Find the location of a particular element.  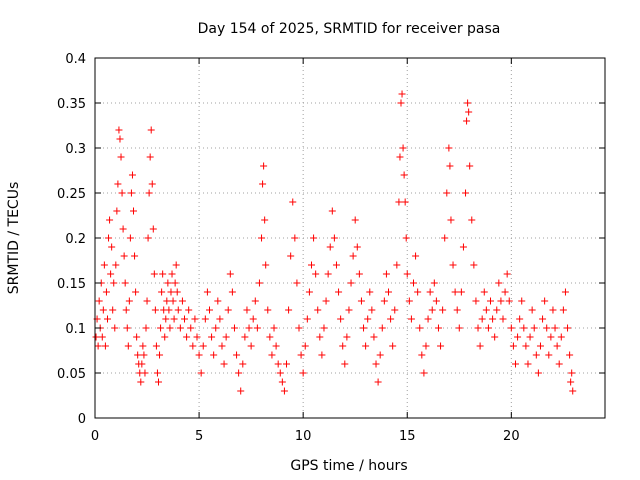

y-tick-label: 0.1 is located at coordinates (75, 329).